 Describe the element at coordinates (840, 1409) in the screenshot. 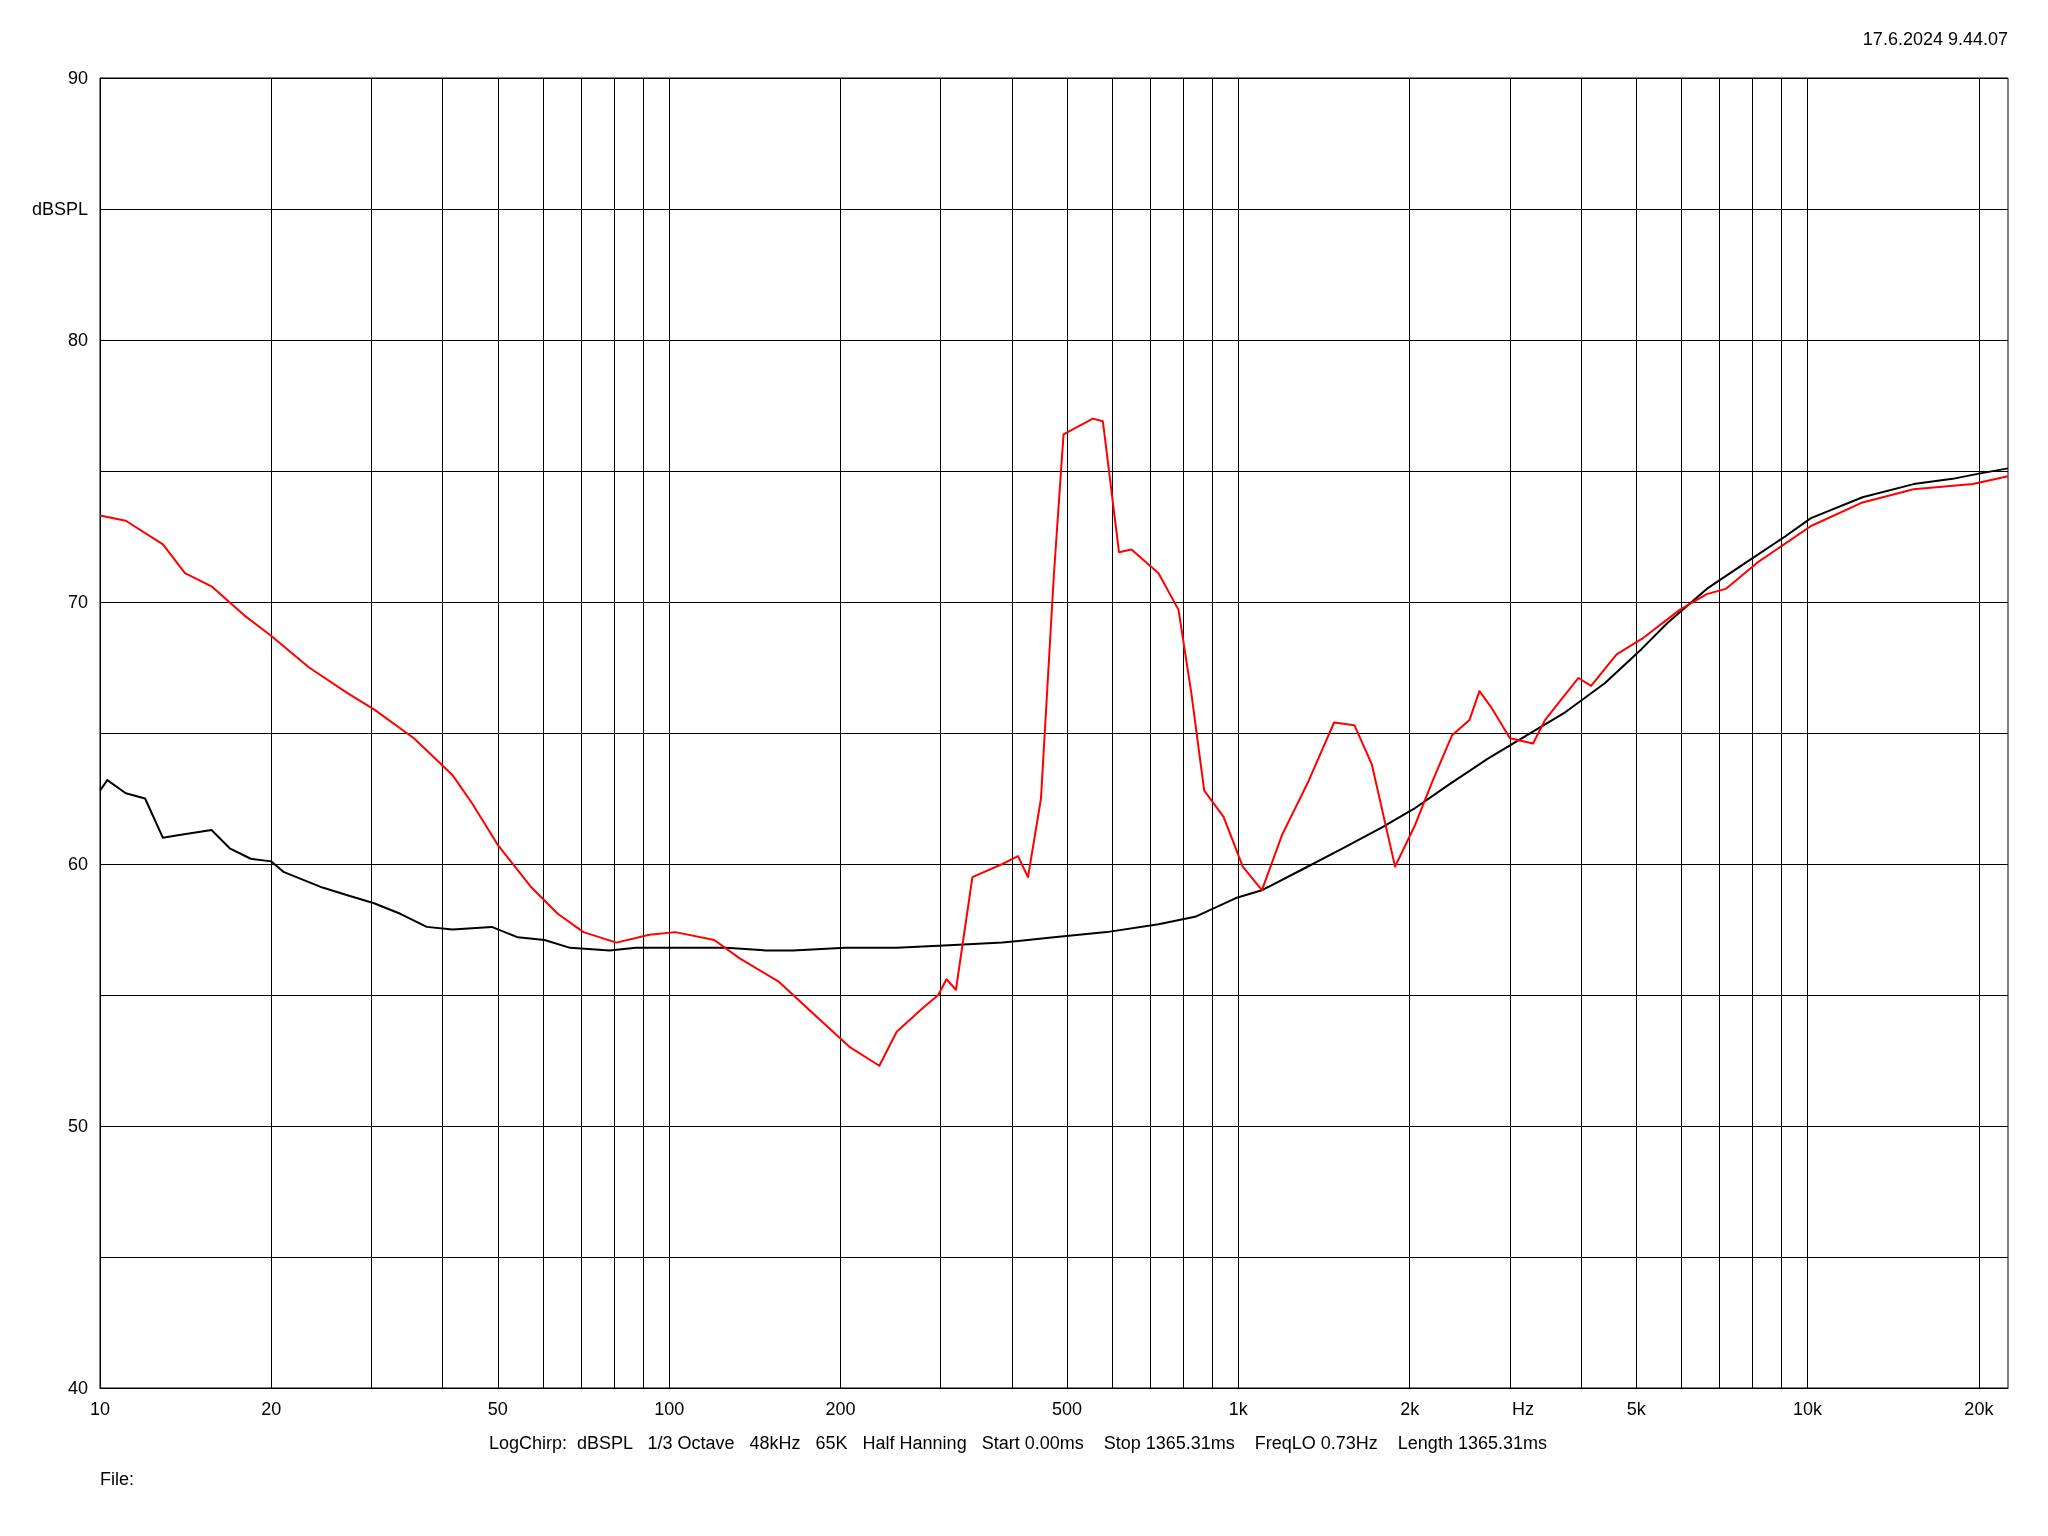

I see `x-tick-label: 200` at that location.